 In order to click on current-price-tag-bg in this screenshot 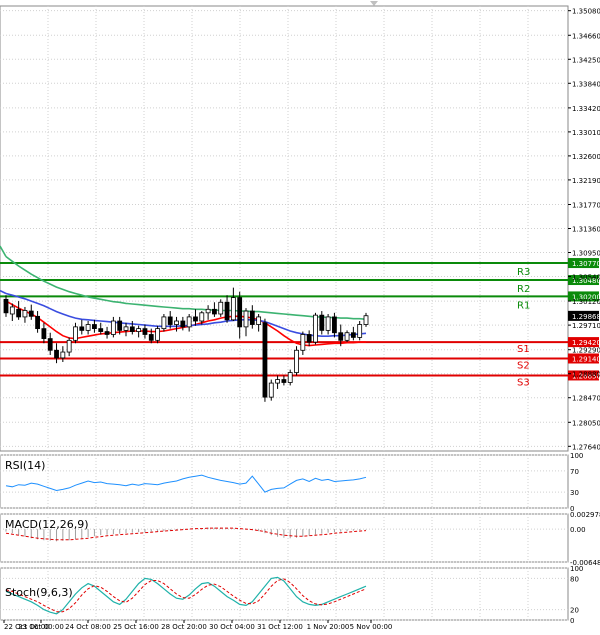, I will do `click(583, 315)`.